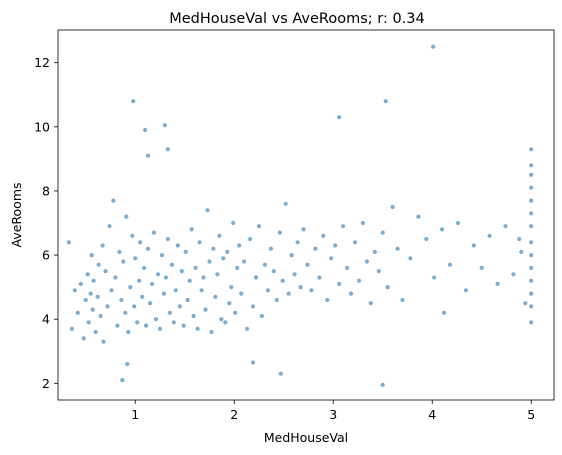 This screenshot has width=562, height=455. Describe the element at coordinates (42, 126) in the screenshot. I see `y-tick-label: 10` at that location.